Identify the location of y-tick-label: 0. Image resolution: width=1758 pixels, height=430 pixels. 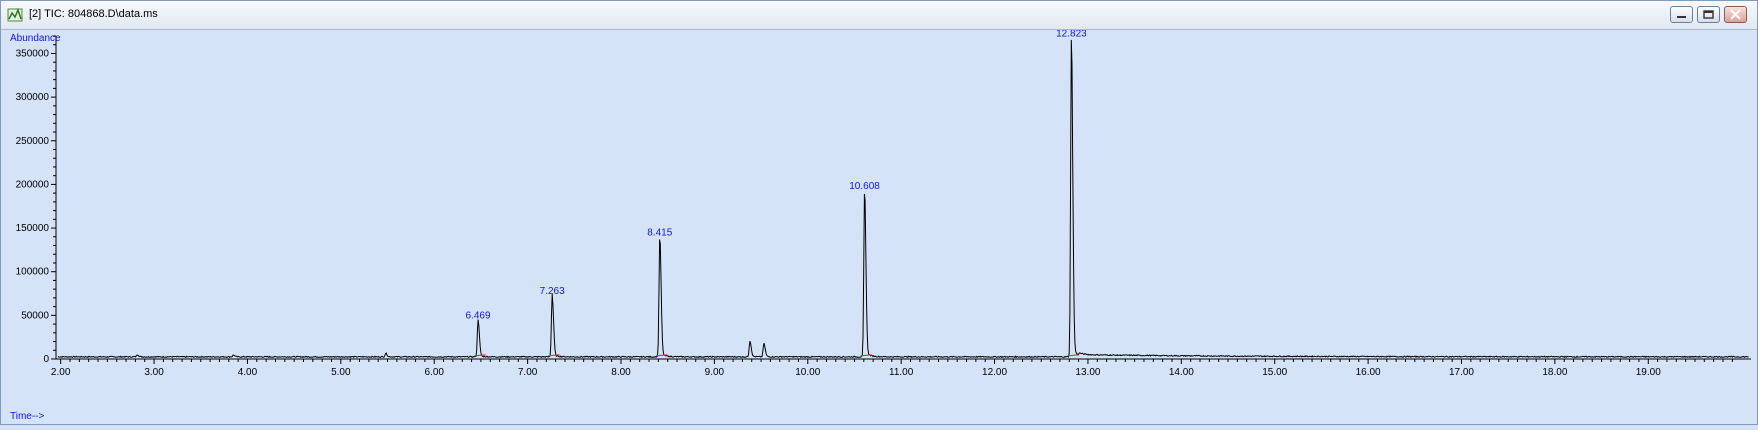
(46, 359).